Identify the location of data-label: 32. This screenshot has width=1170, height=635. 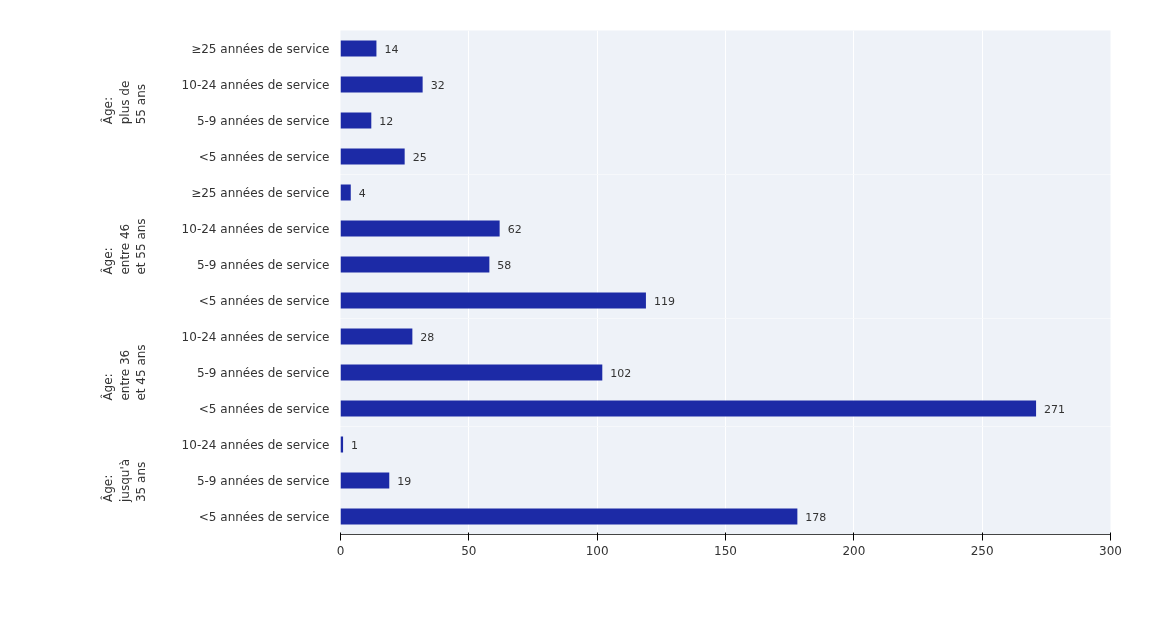
(437, 85).